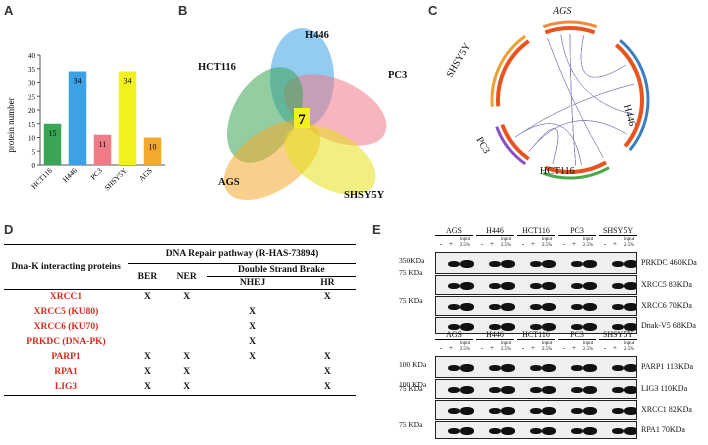 This screenshot has width=708, height=445. I want to click on circos-arc-shsy5y, so click(513, 73).